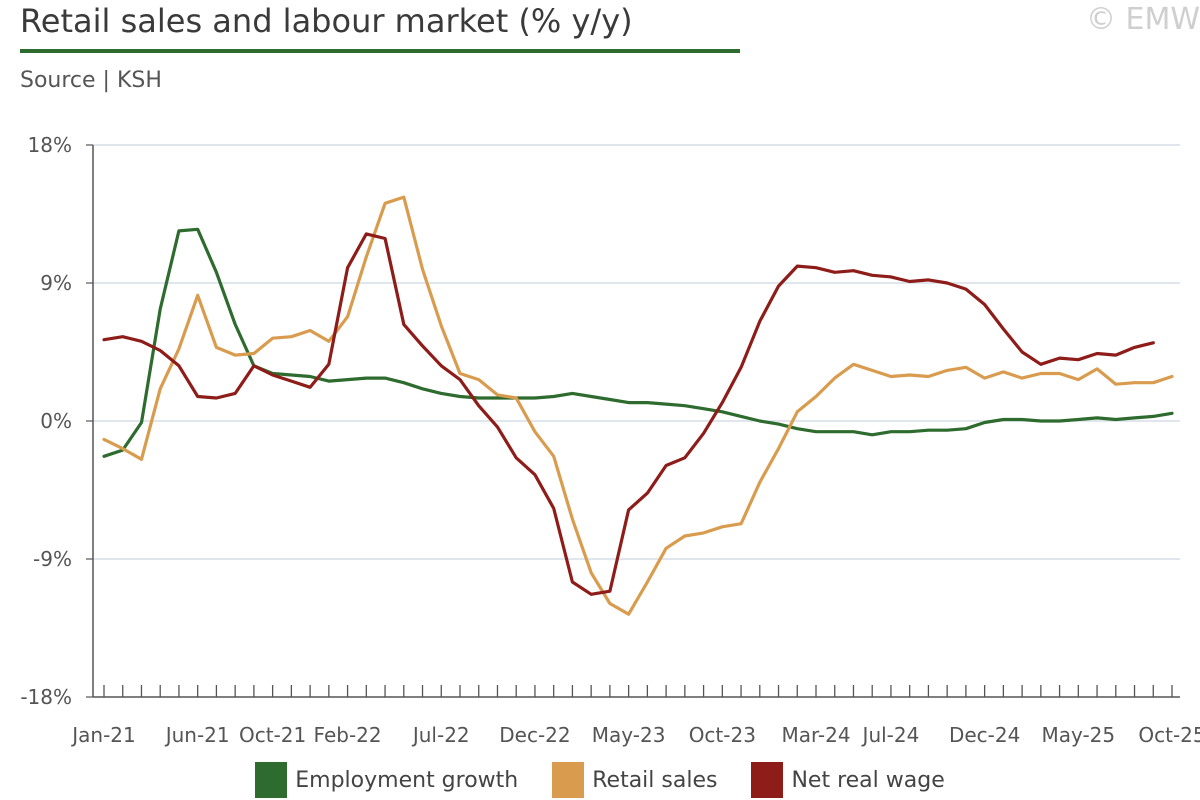 This screenshot has width=1200, height=800. I want to click on x-tick-label: Jul-22, so click(440, 735).